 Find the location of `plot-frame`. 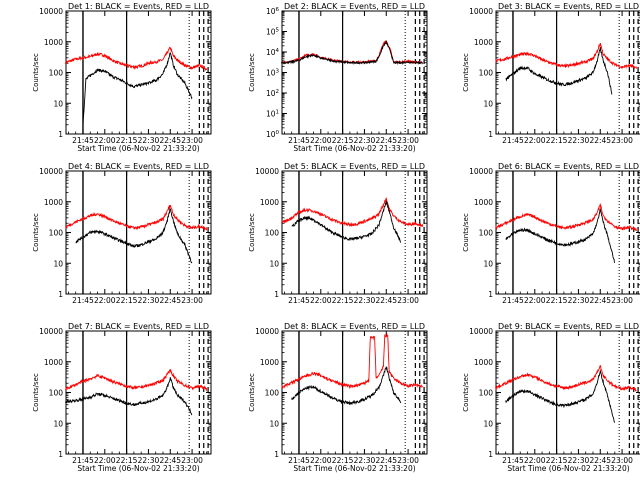

plot-frame is located at coordinates (567, 72).